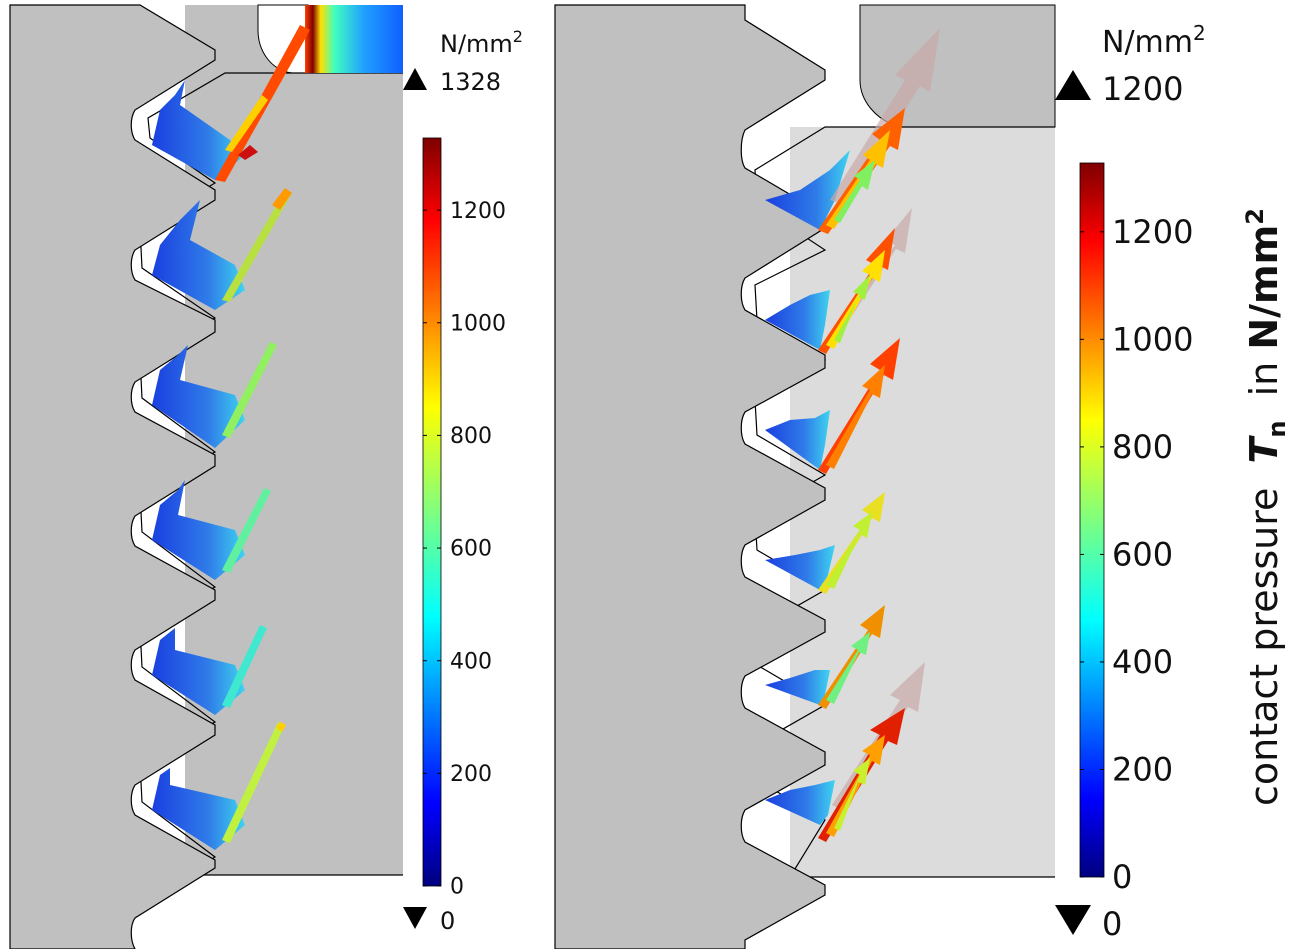  I want to click on right-colorbar, so click(1092, 520).